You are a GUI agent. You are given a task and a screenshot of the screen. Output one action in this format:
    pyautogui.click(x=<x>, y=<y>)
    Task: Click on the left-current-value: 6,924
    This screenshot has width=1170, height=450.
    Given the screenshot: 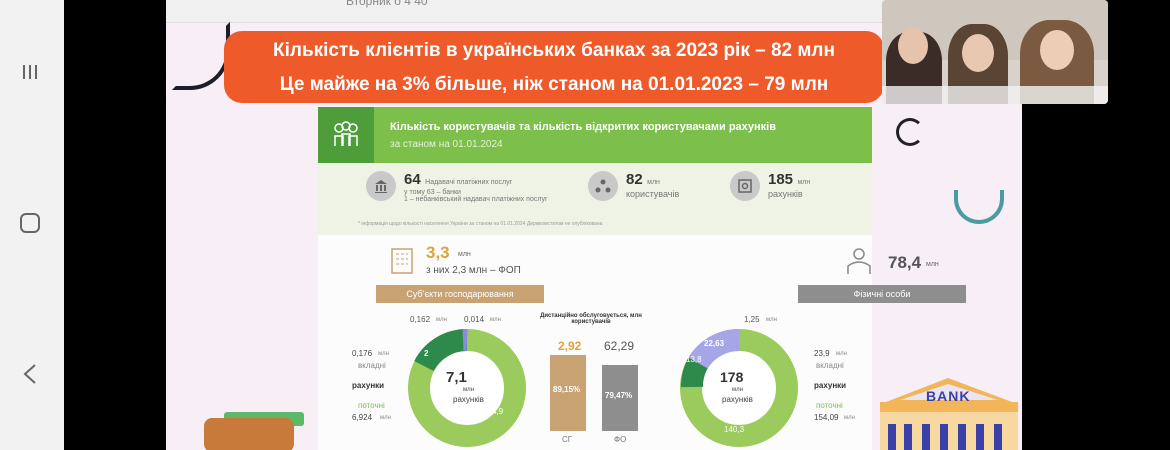 What is the action you would take?
    pyautogui.click(x=362, y=417)
    